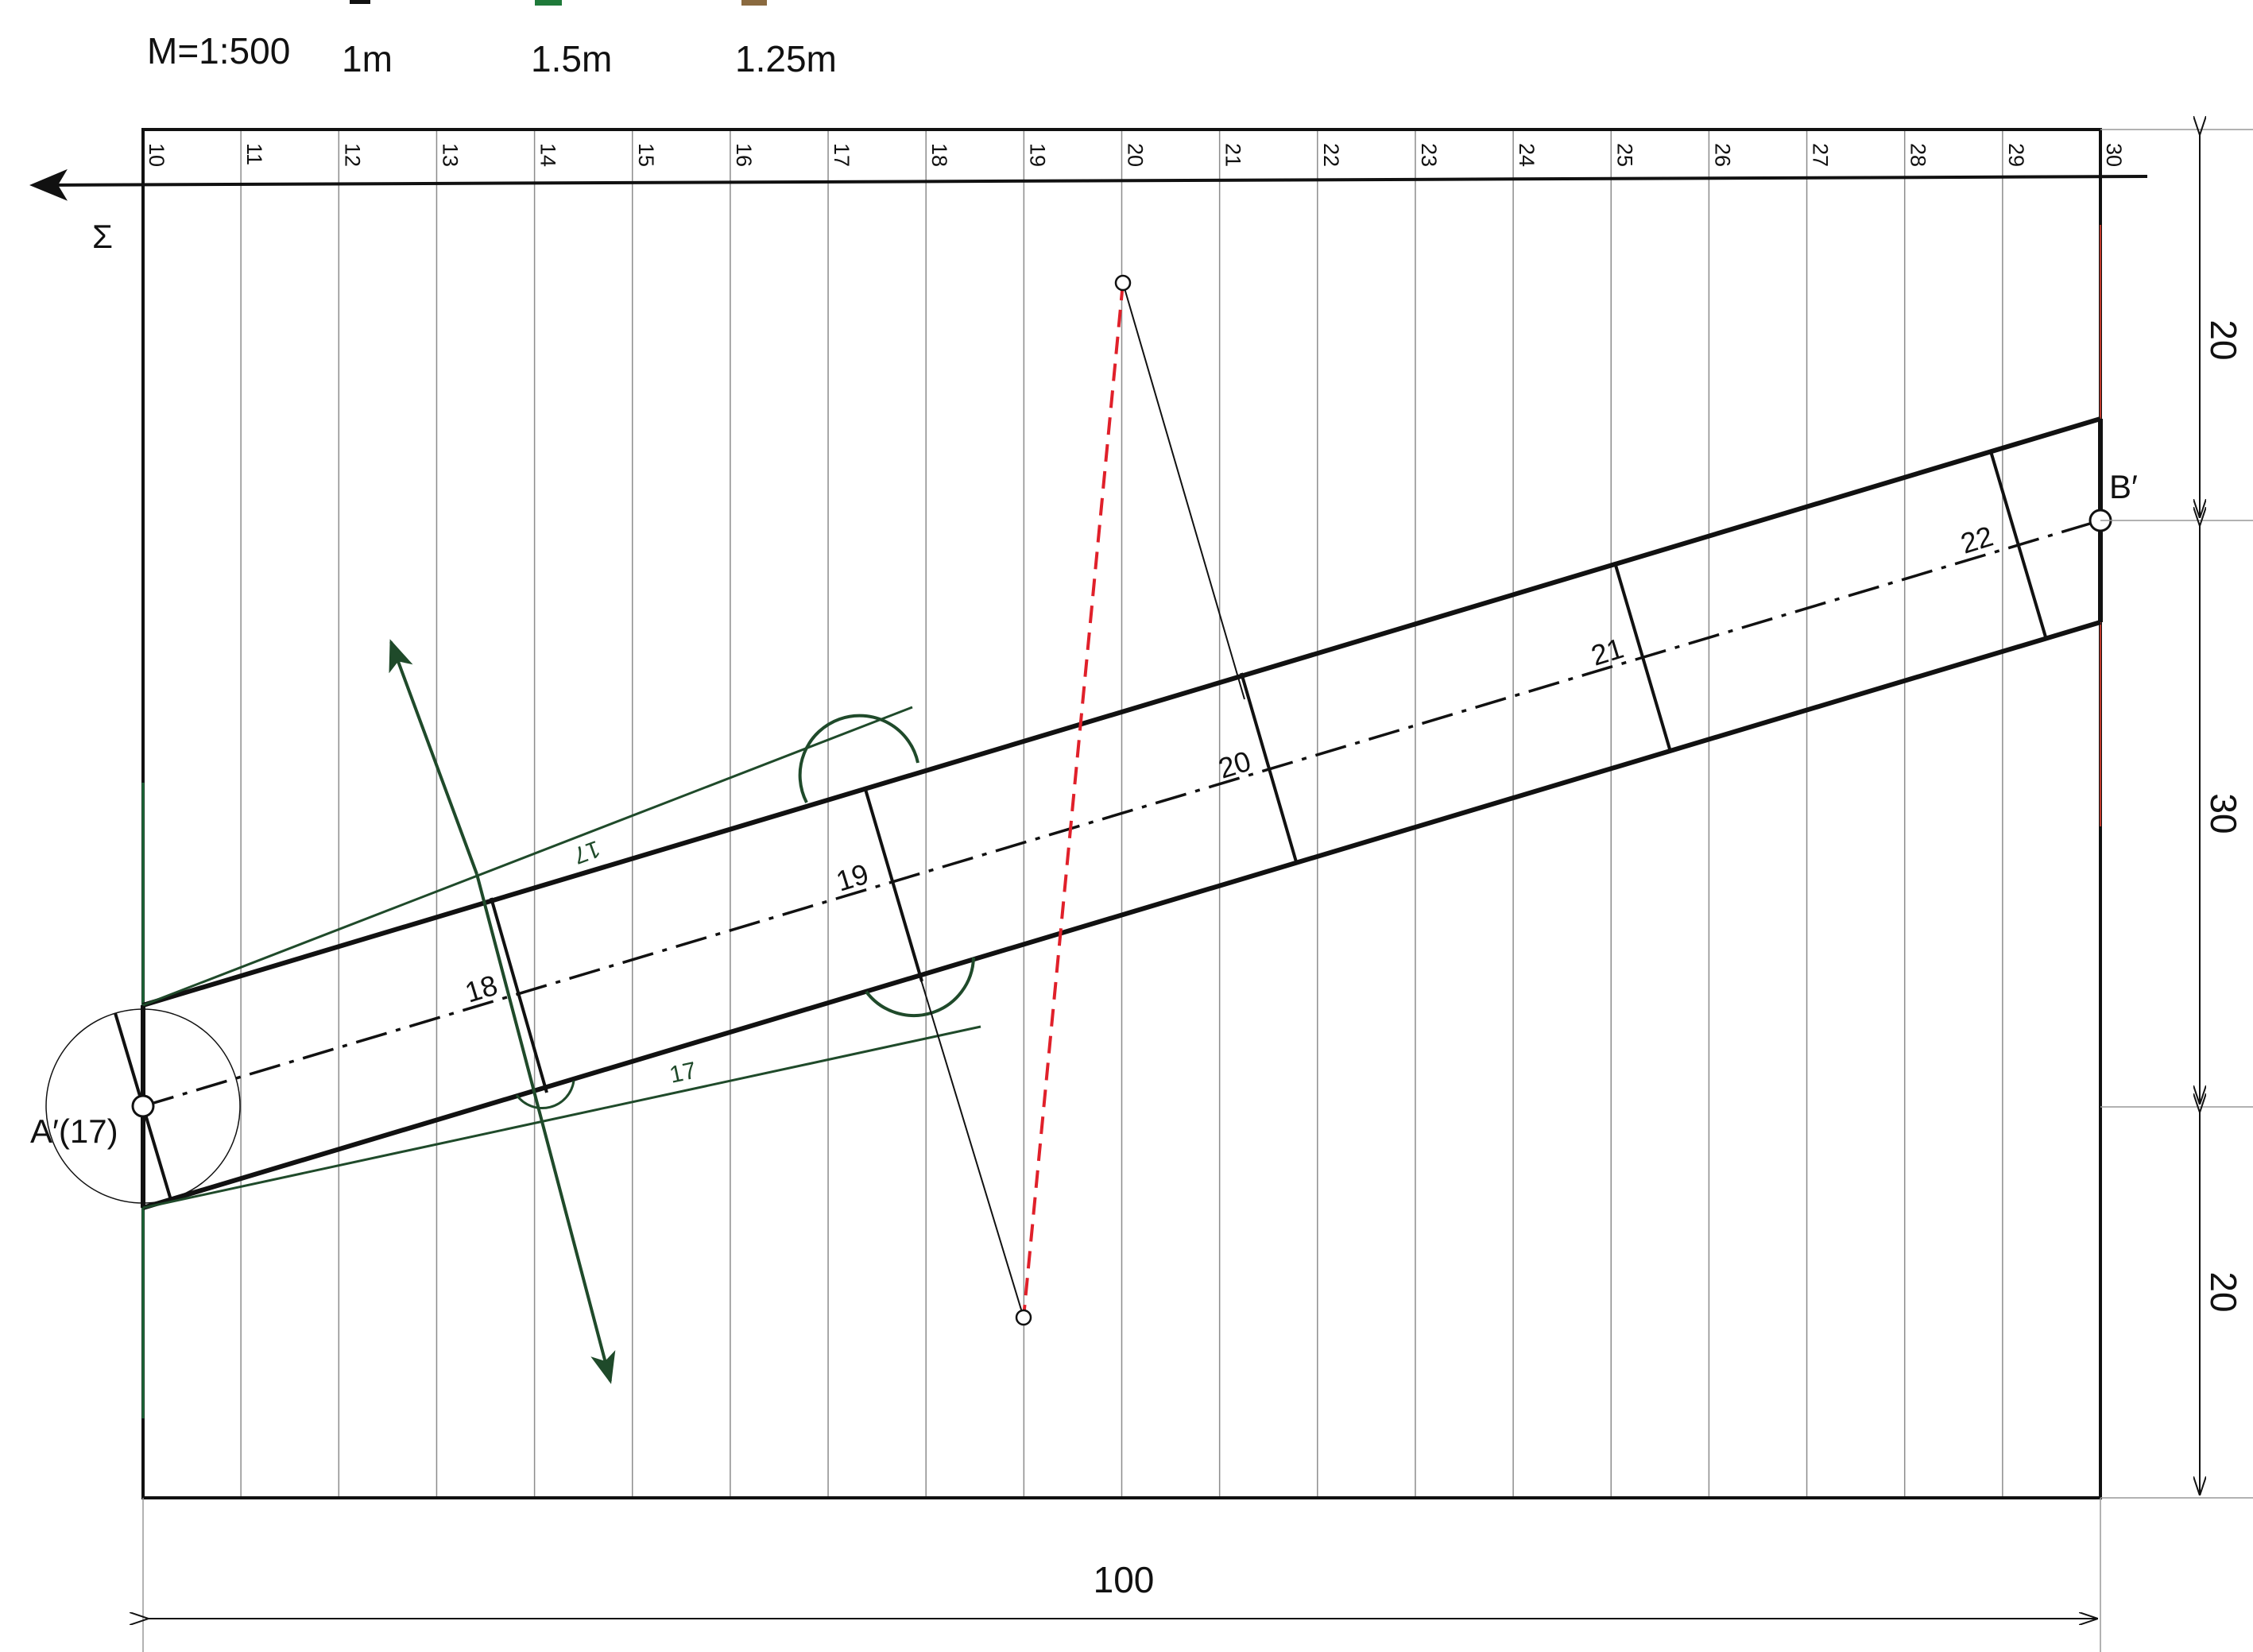 This screenshot has height=1652, width=2253. Describe the element at coordinates (2123, 487) in the screenshot. I see `point-b-label: B′` at that location.